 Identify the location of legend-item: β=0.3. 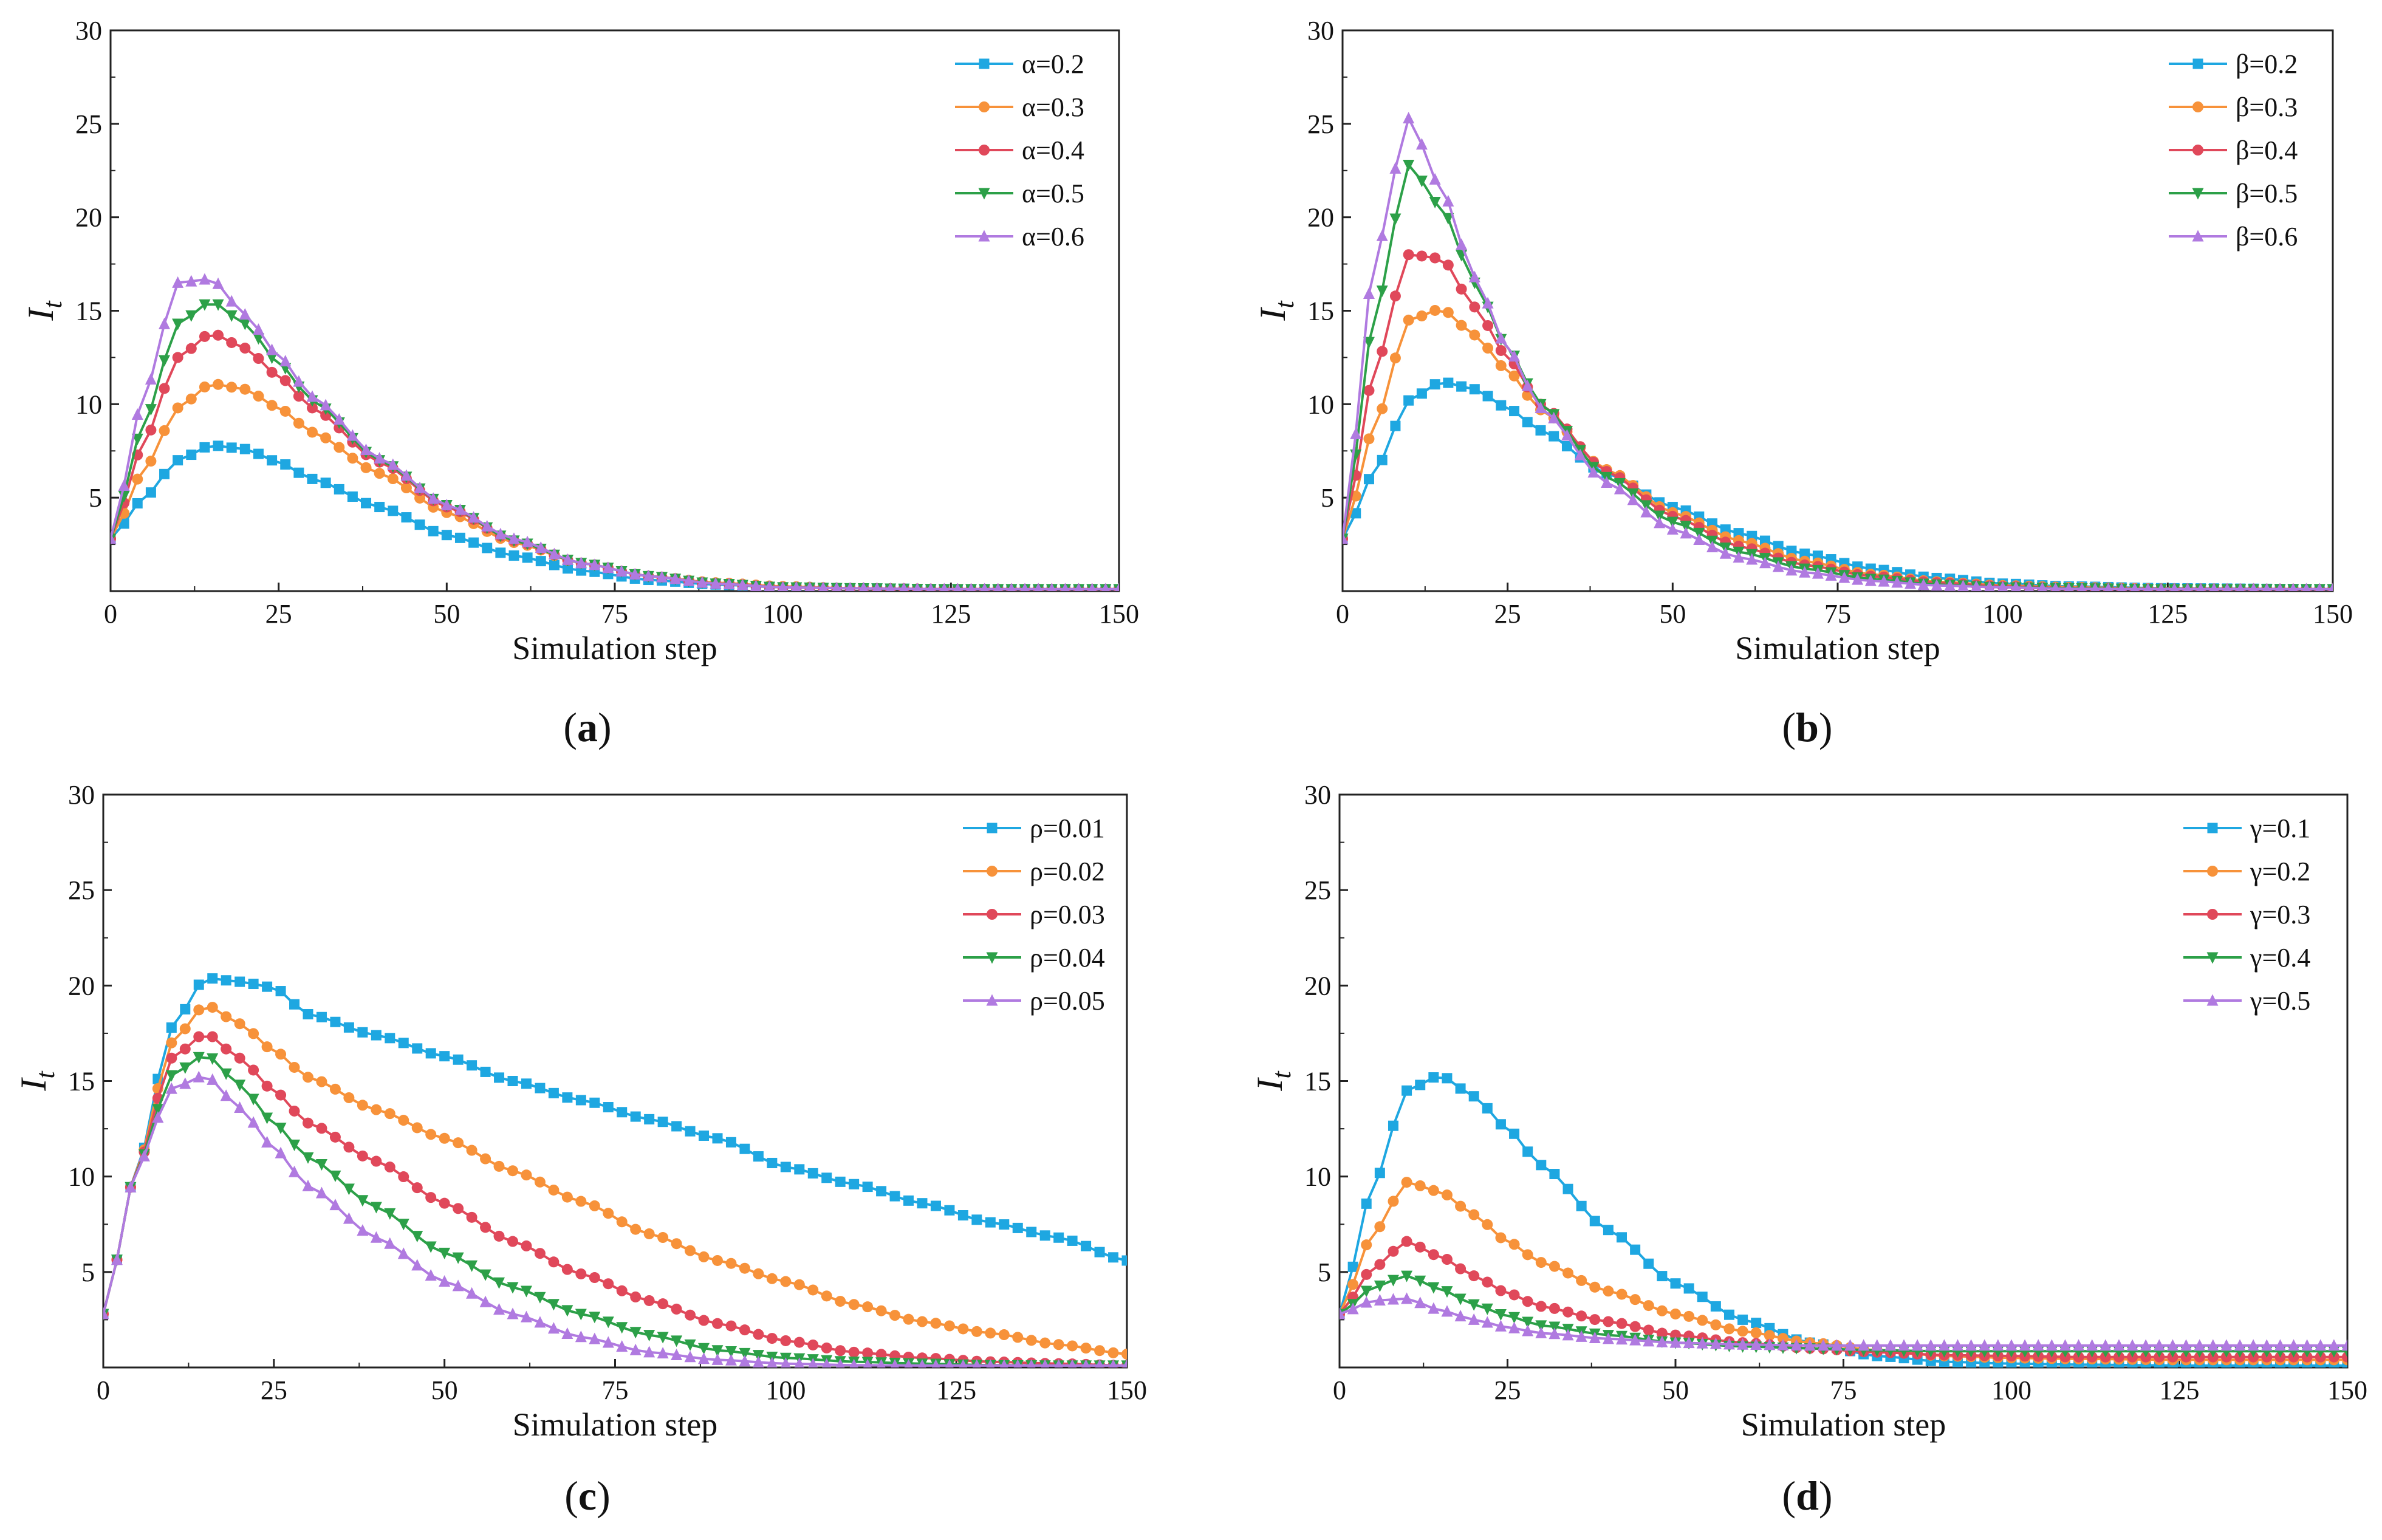
(2233, 107).